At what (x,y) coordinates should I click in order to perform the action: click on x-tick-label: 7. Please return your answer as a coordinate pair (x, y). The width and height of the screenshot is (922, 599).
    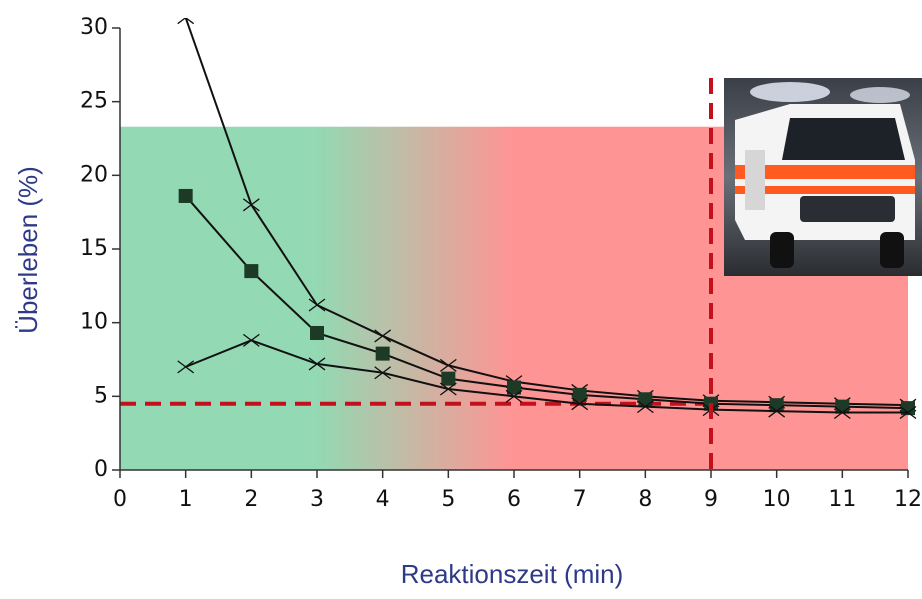
    Looking at the image, I should click on (580, 499).